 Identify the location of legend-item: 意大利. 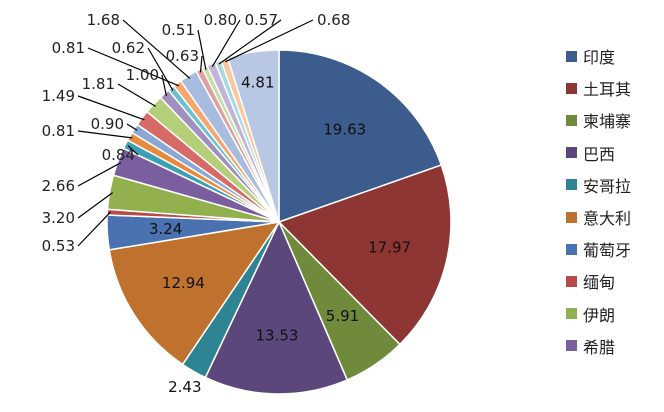
(614, 217).